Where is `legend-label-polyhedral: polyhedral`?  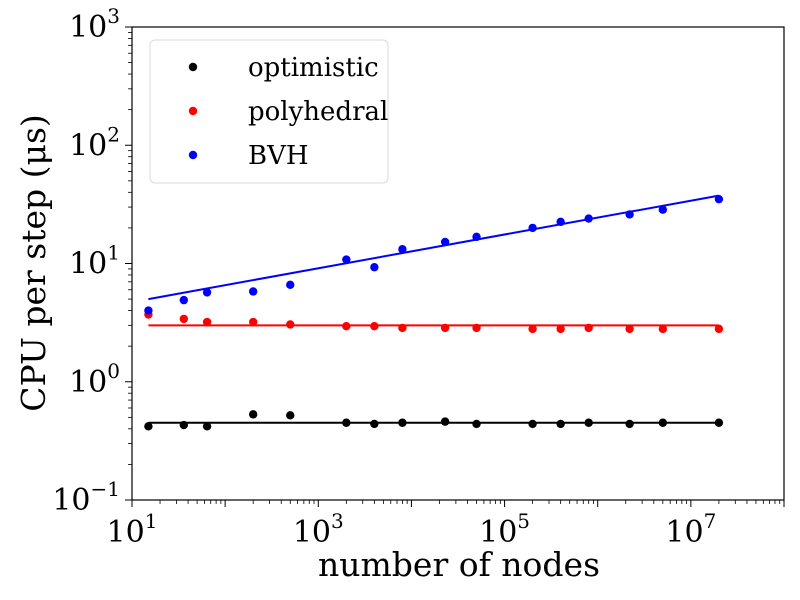
legend-label-polyhedral: polyhedral is located at coordinates (318, 112).